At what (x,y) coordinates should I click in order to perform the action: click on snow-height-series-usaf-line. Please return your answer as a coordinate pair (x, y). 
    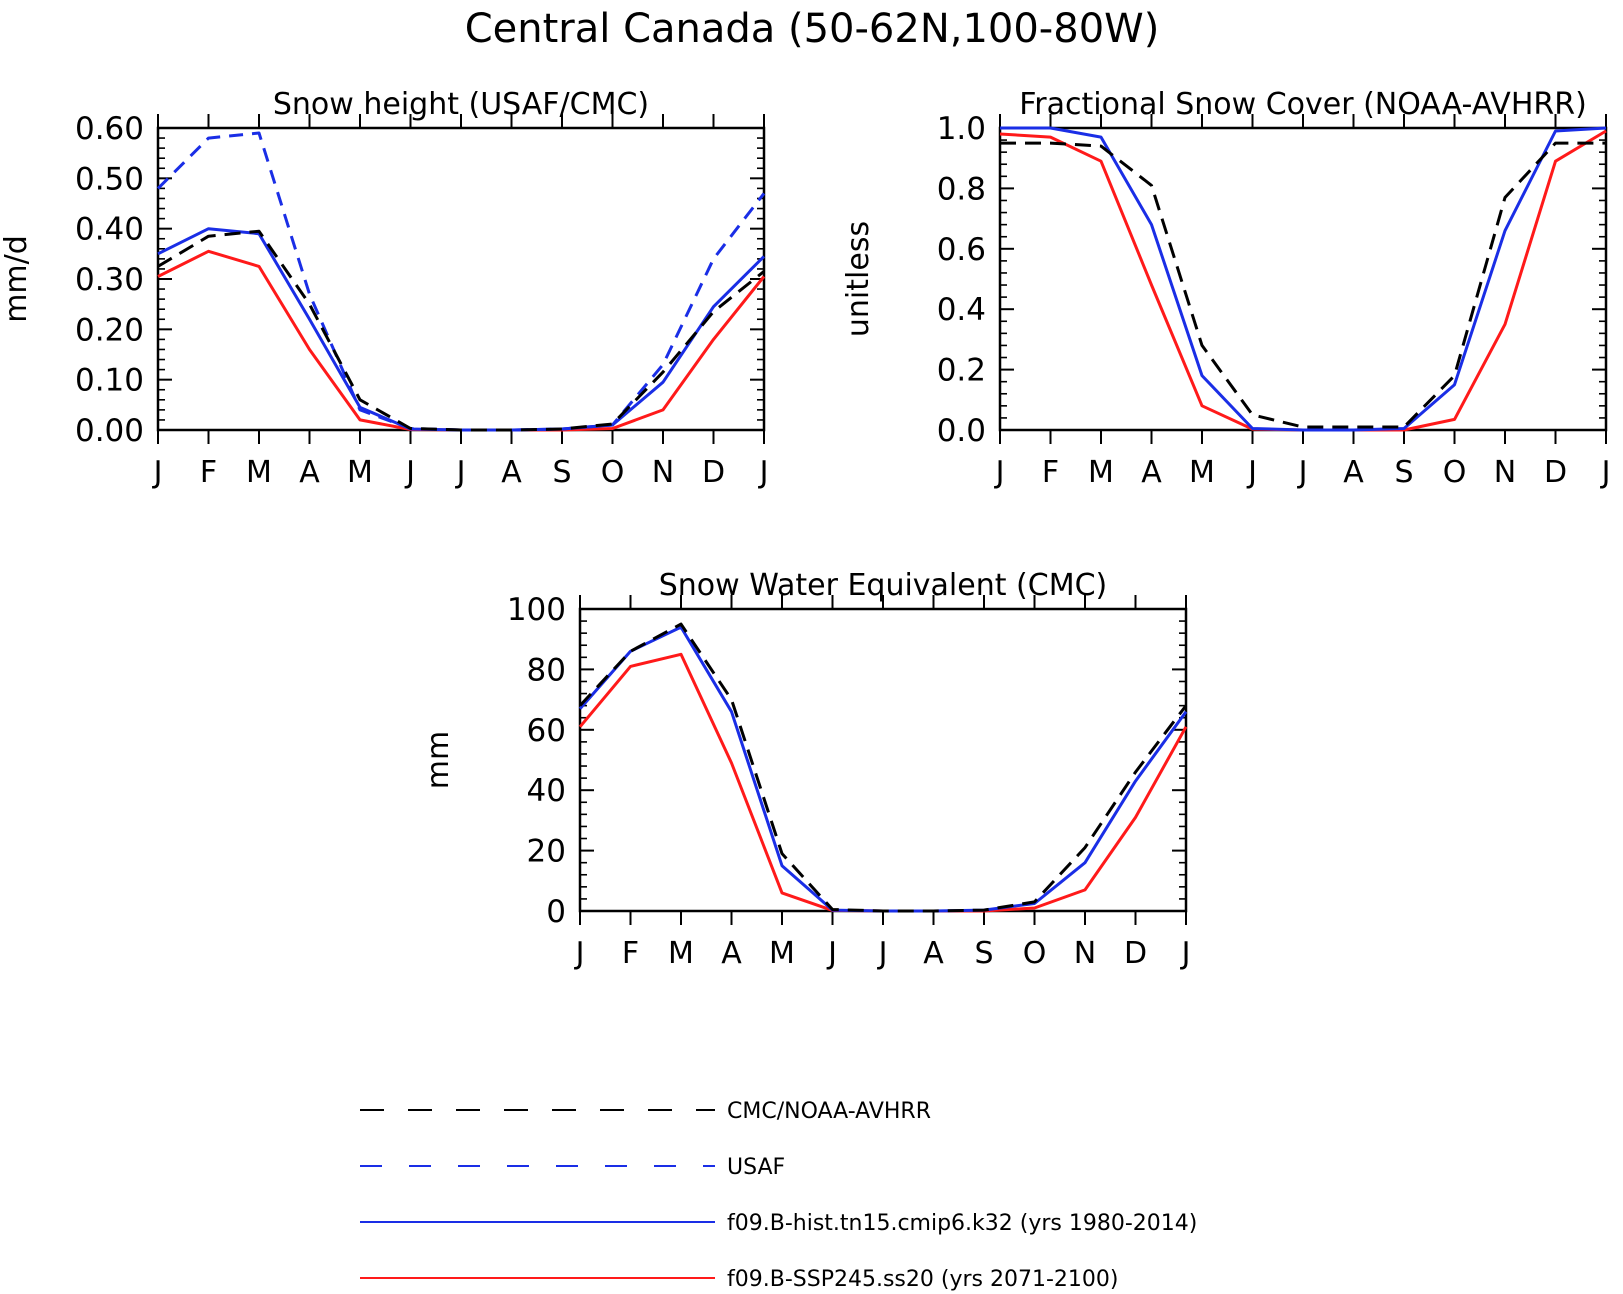
    Looking at the image, I should click on (461, 281).